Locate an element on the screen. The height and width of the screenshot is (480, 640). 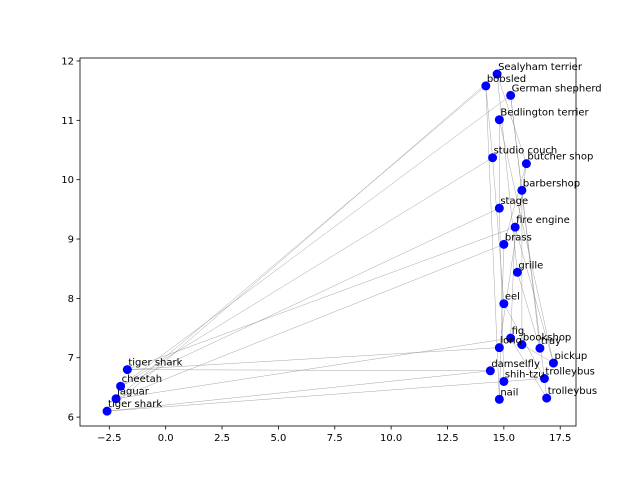
x-tick-label: −2.5 is located at coordinates (109, 438).